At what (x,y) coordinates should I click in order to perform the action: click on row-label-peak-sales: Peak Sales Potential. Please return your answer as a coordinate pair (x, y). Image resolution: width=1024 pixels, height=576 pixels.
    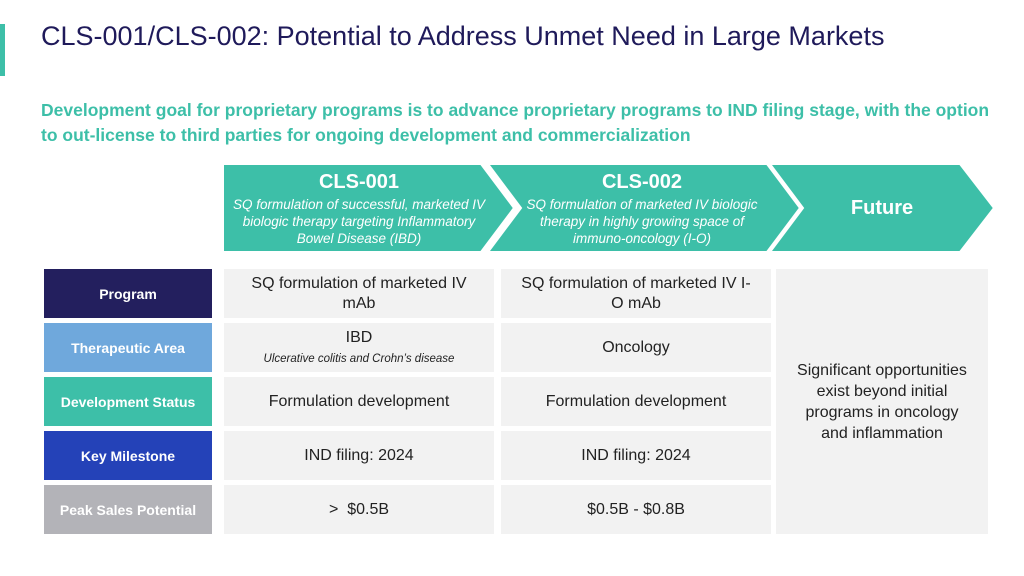
    Looking at the image, I should click on (128, 509).